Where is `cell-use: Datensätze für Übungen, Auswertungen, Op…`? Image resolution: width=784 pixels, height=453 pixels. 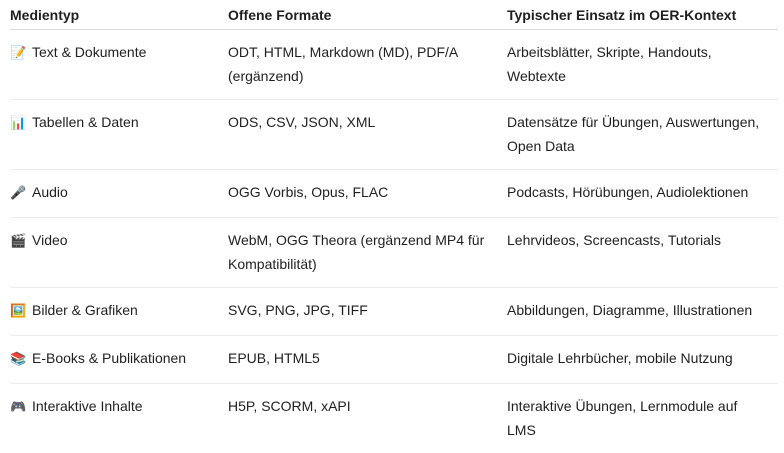
cell-use: Datensätze für Übungen, Auswertungen, Op… is located at coordinates (642, 135).